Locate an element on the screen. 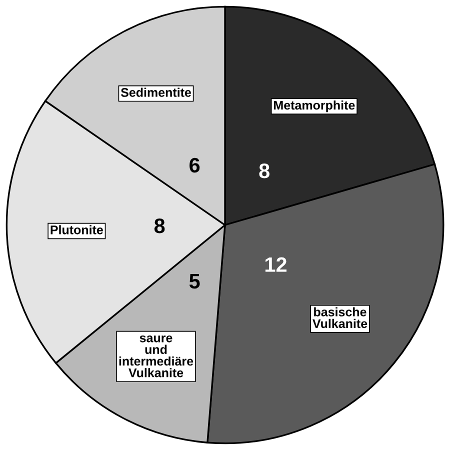 This screenshot has width=450, height=450. slice-label: saure und intermediäre Vulkanite is located at coordinates (156, 356).